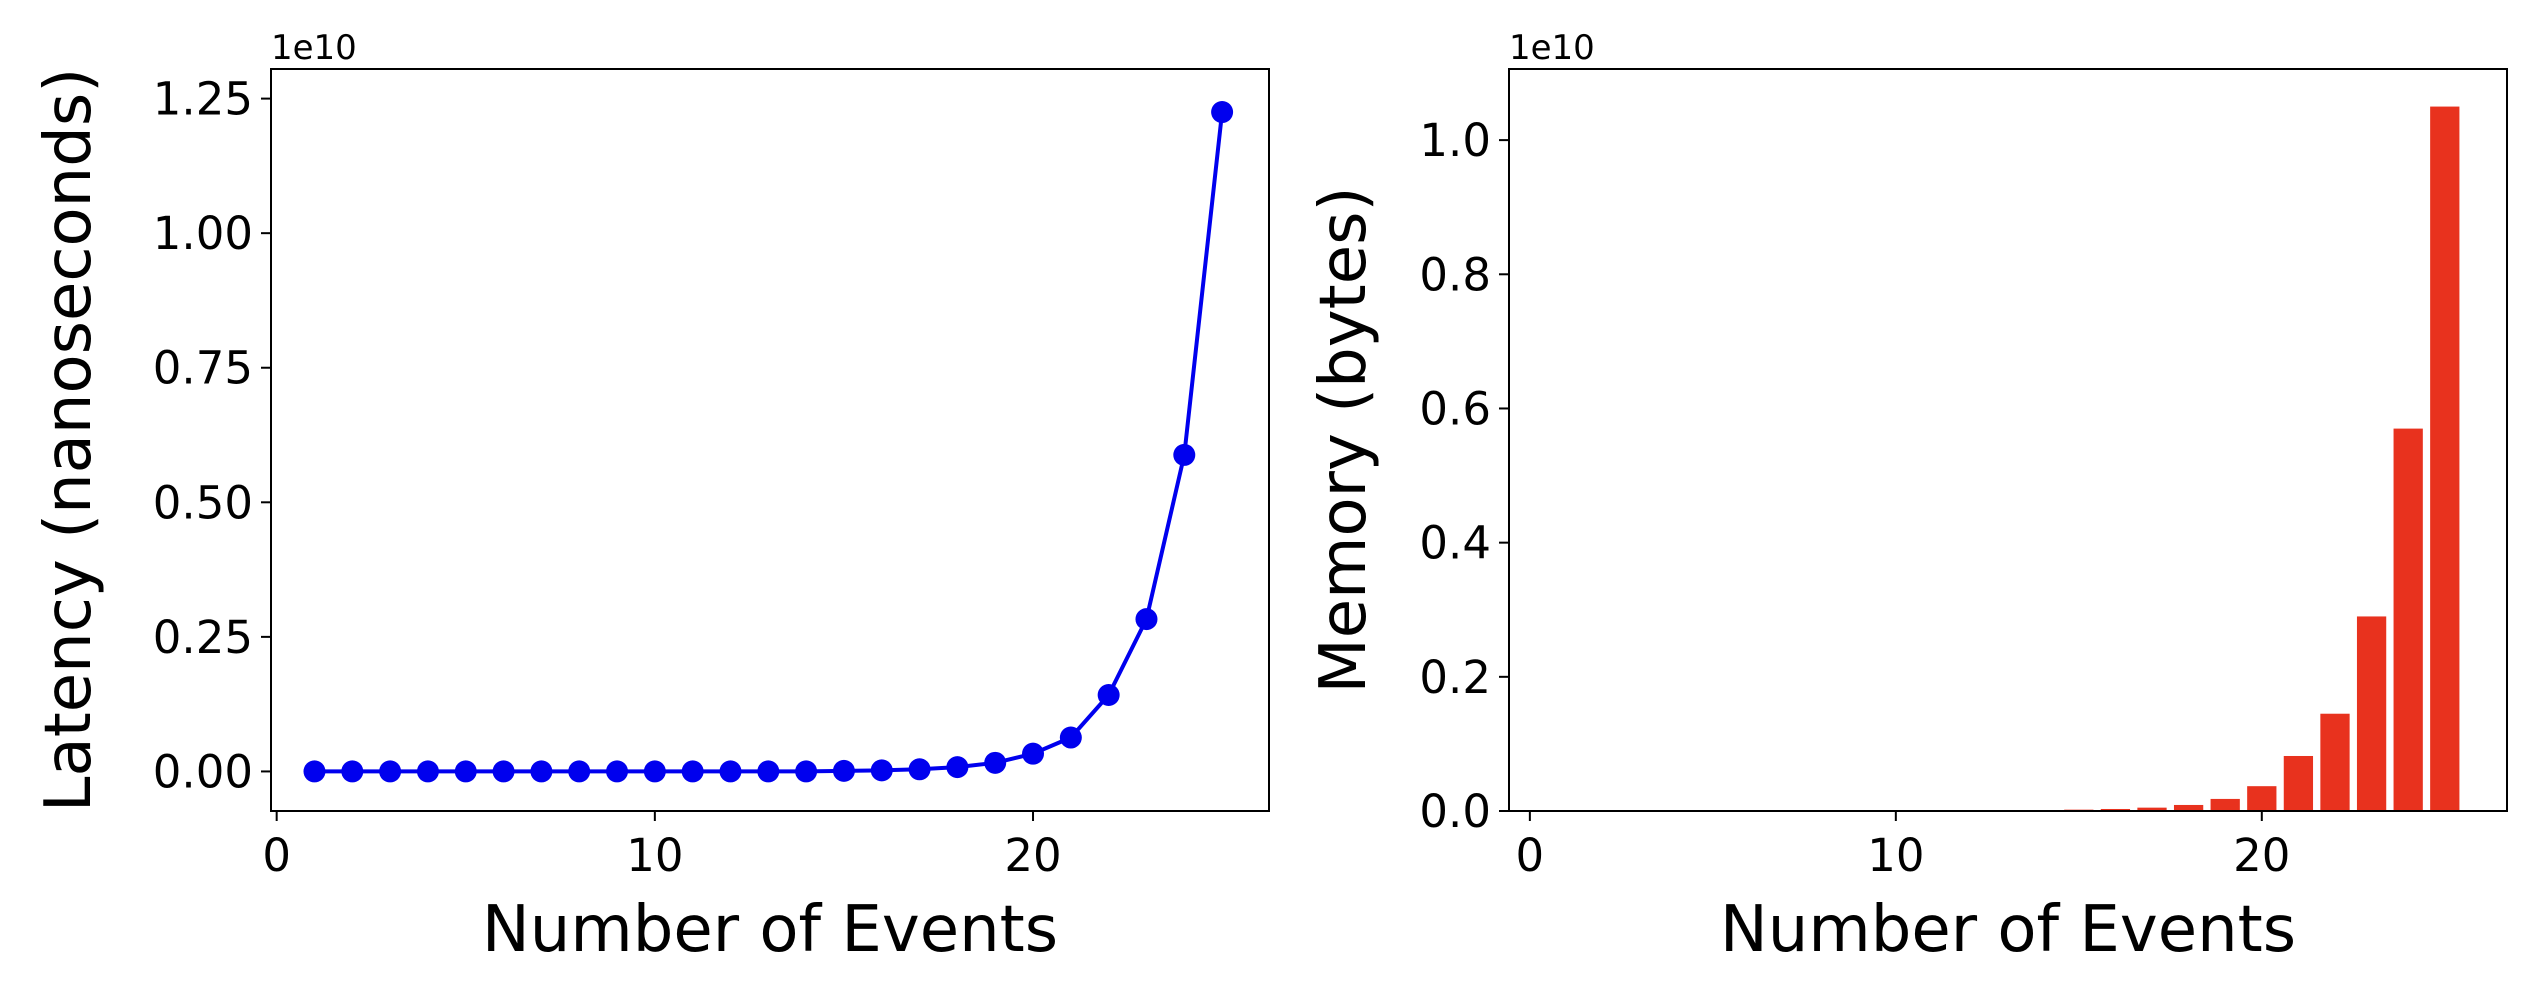 The image size is (2528, 1002). What do you see at coordinates (203, 99) in the screenshot?
I see `y-tick-label: 1.25` at bounding box center [203, 99].